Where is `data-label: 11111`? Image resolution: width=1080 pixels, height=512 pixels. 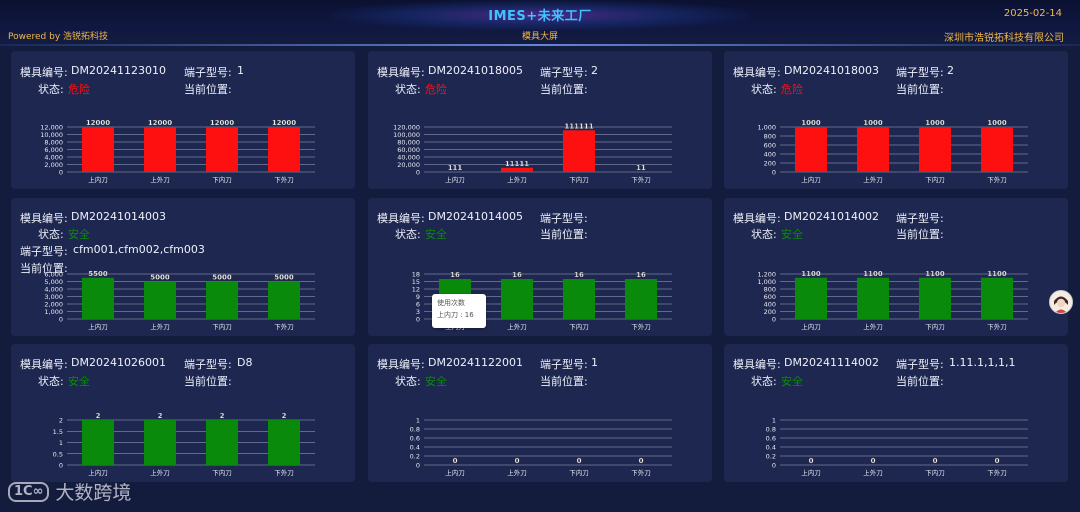
data-label: 11111 is located at coordinates (517, 164).